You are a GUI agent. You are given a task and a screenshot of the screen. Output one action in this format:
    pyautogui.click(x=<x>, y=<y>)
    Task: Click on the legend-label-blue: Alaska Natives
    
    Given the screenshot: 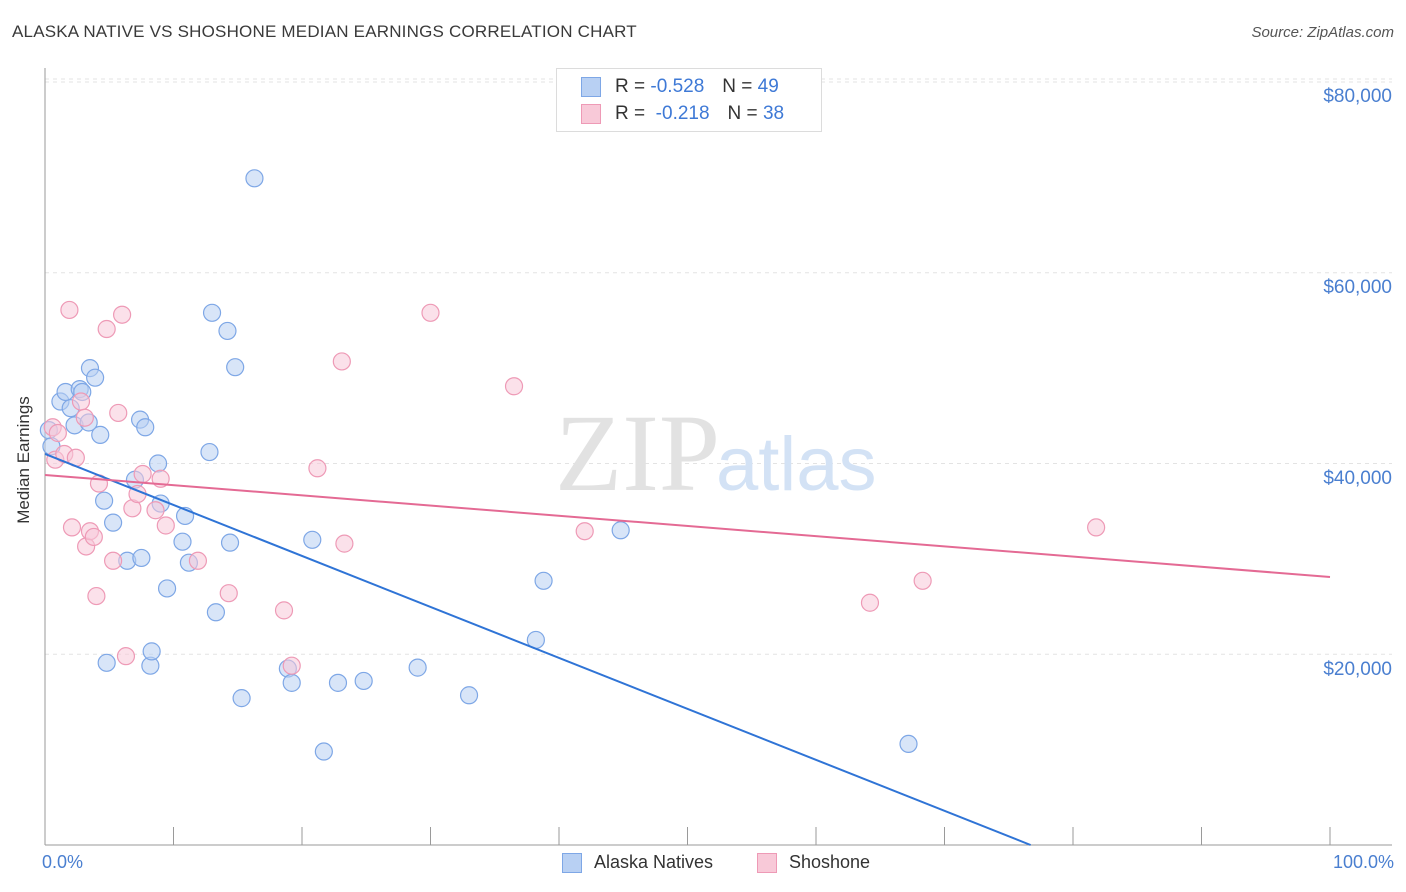 What is the action you would take?
    pyautogui.click(x=654, y=862)
    